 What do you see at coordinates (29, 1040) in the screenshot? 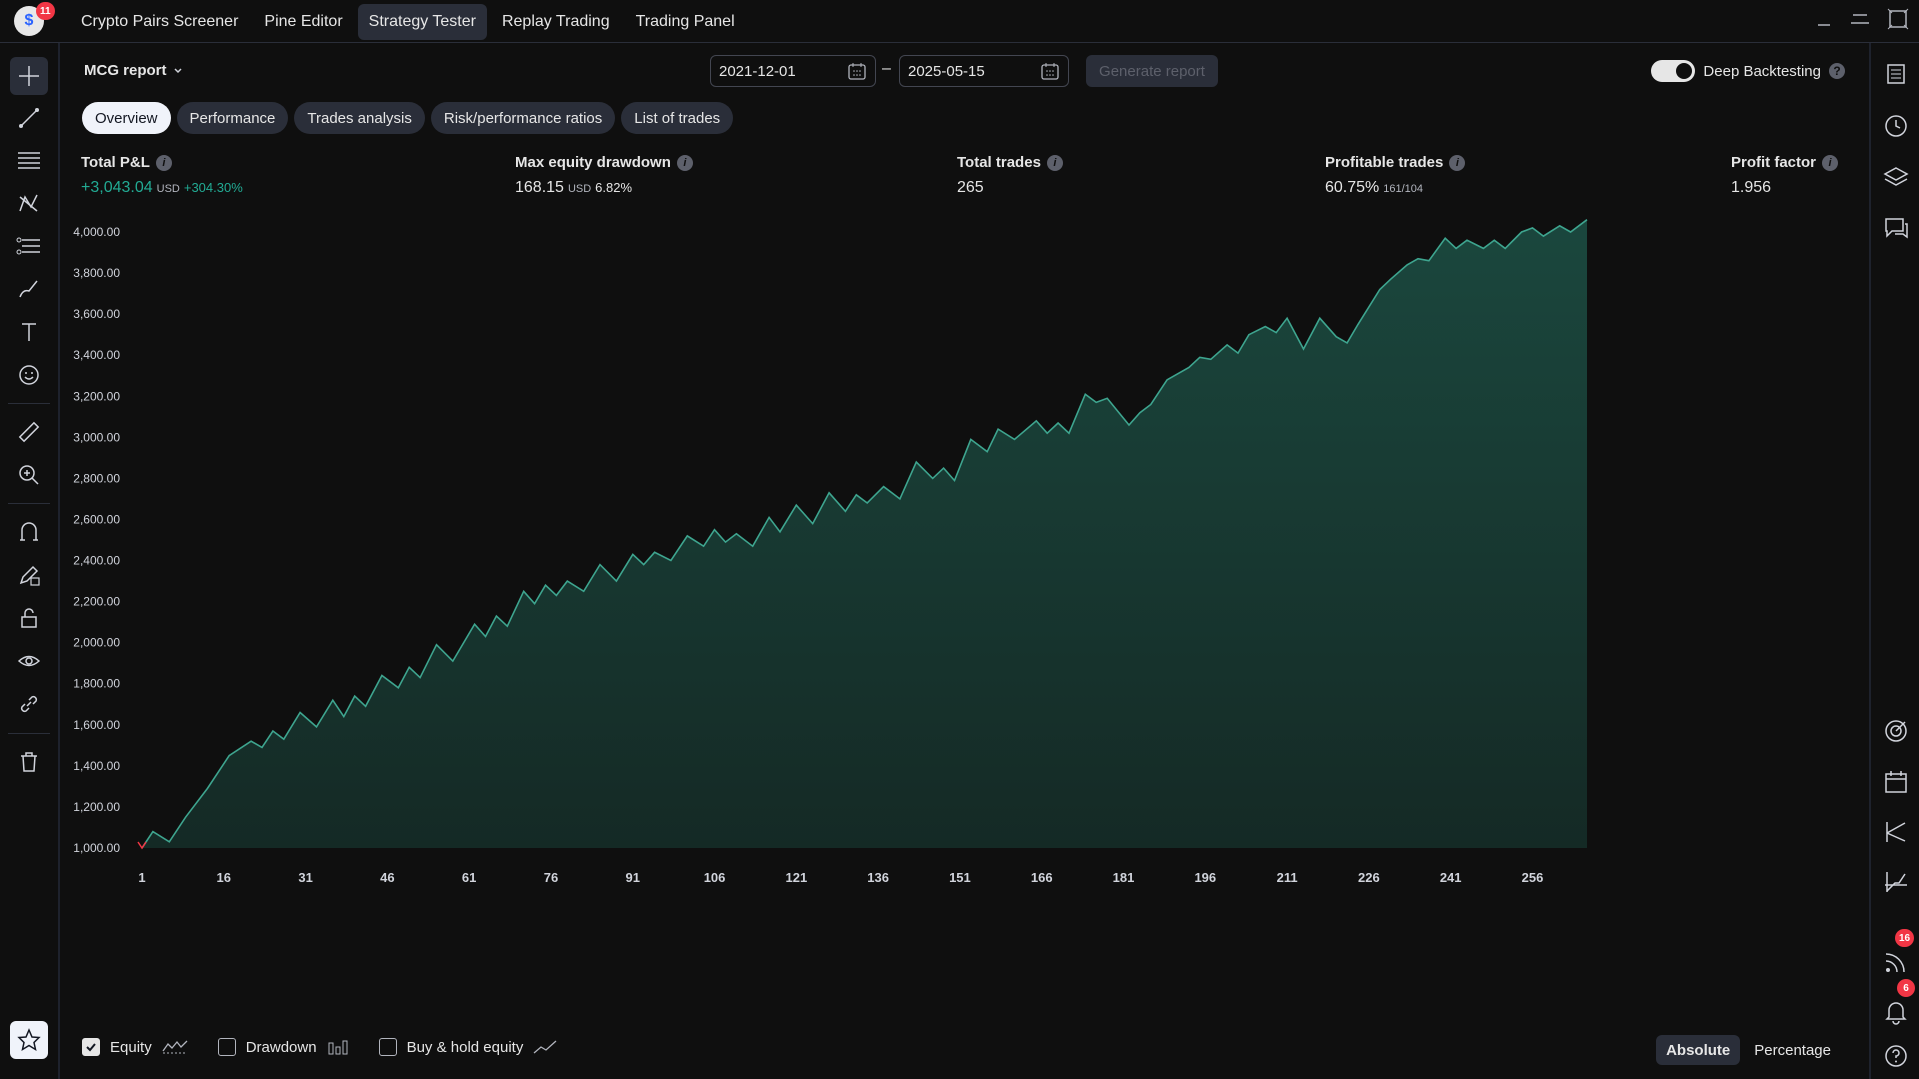
I see `favorites-tool` at bounding box center [29, 1040].